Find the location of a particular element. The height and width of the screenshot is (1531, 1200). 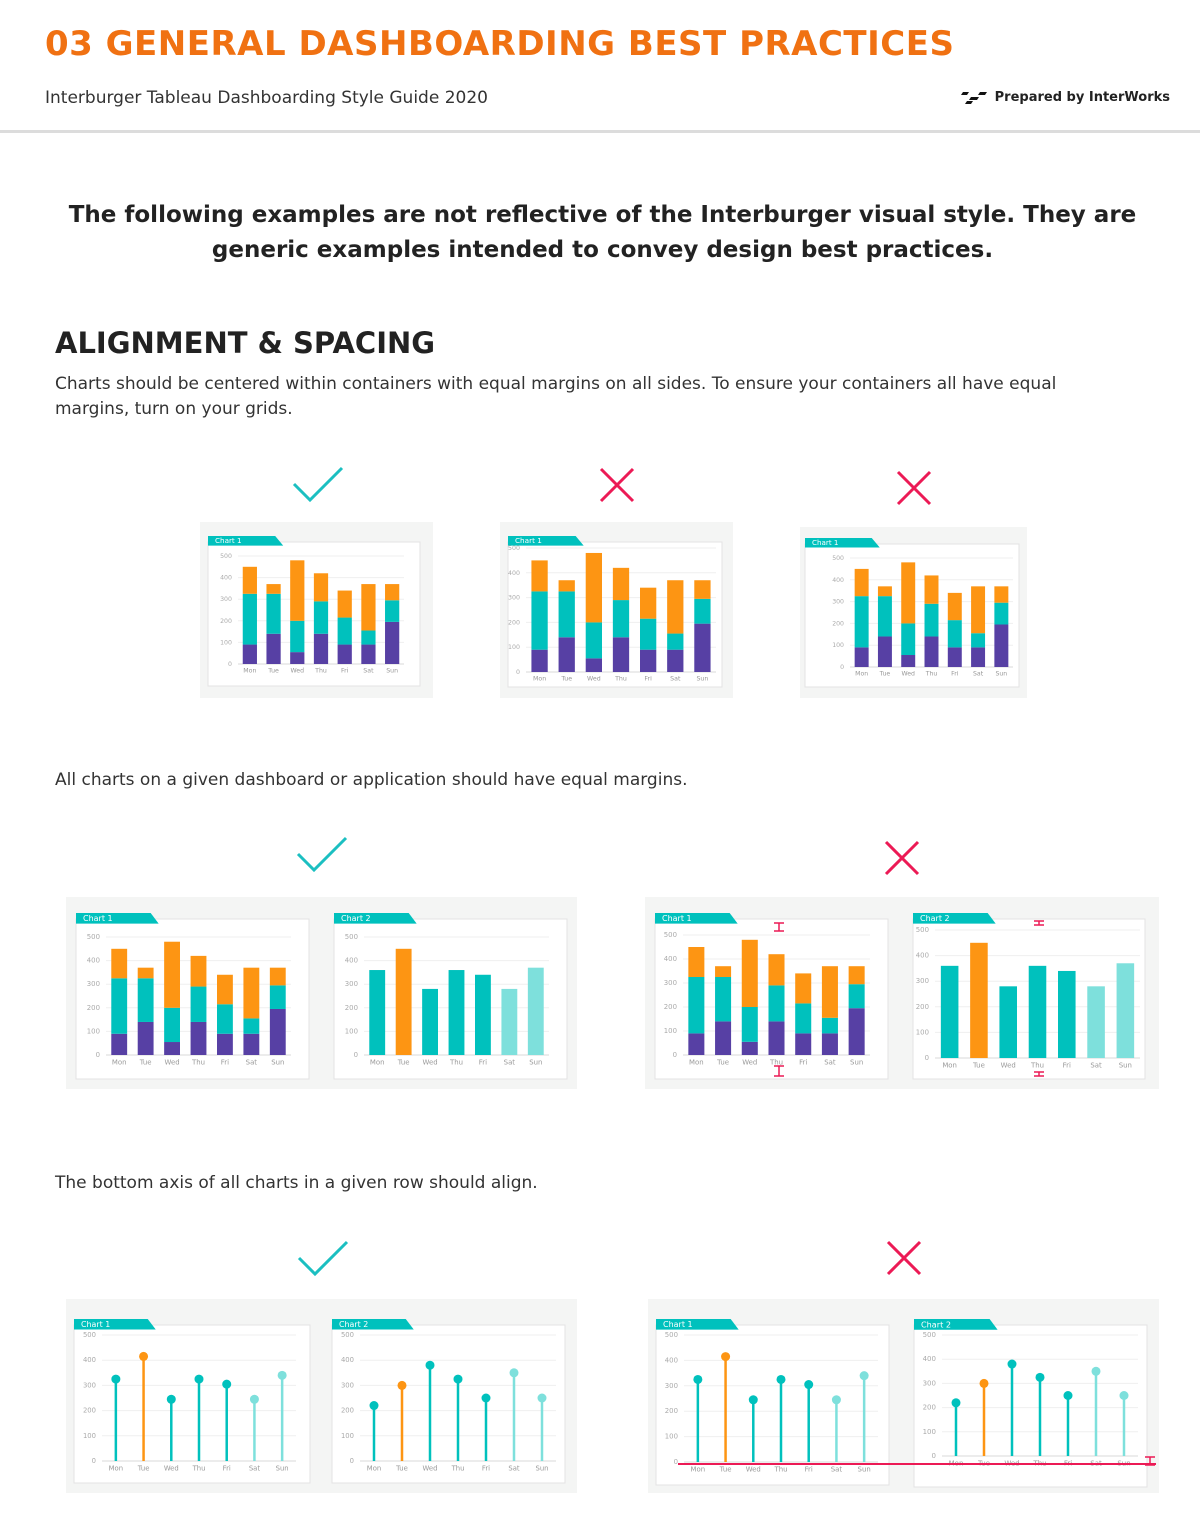

x-tick-label: Tue is located at coordinates (273, 671).